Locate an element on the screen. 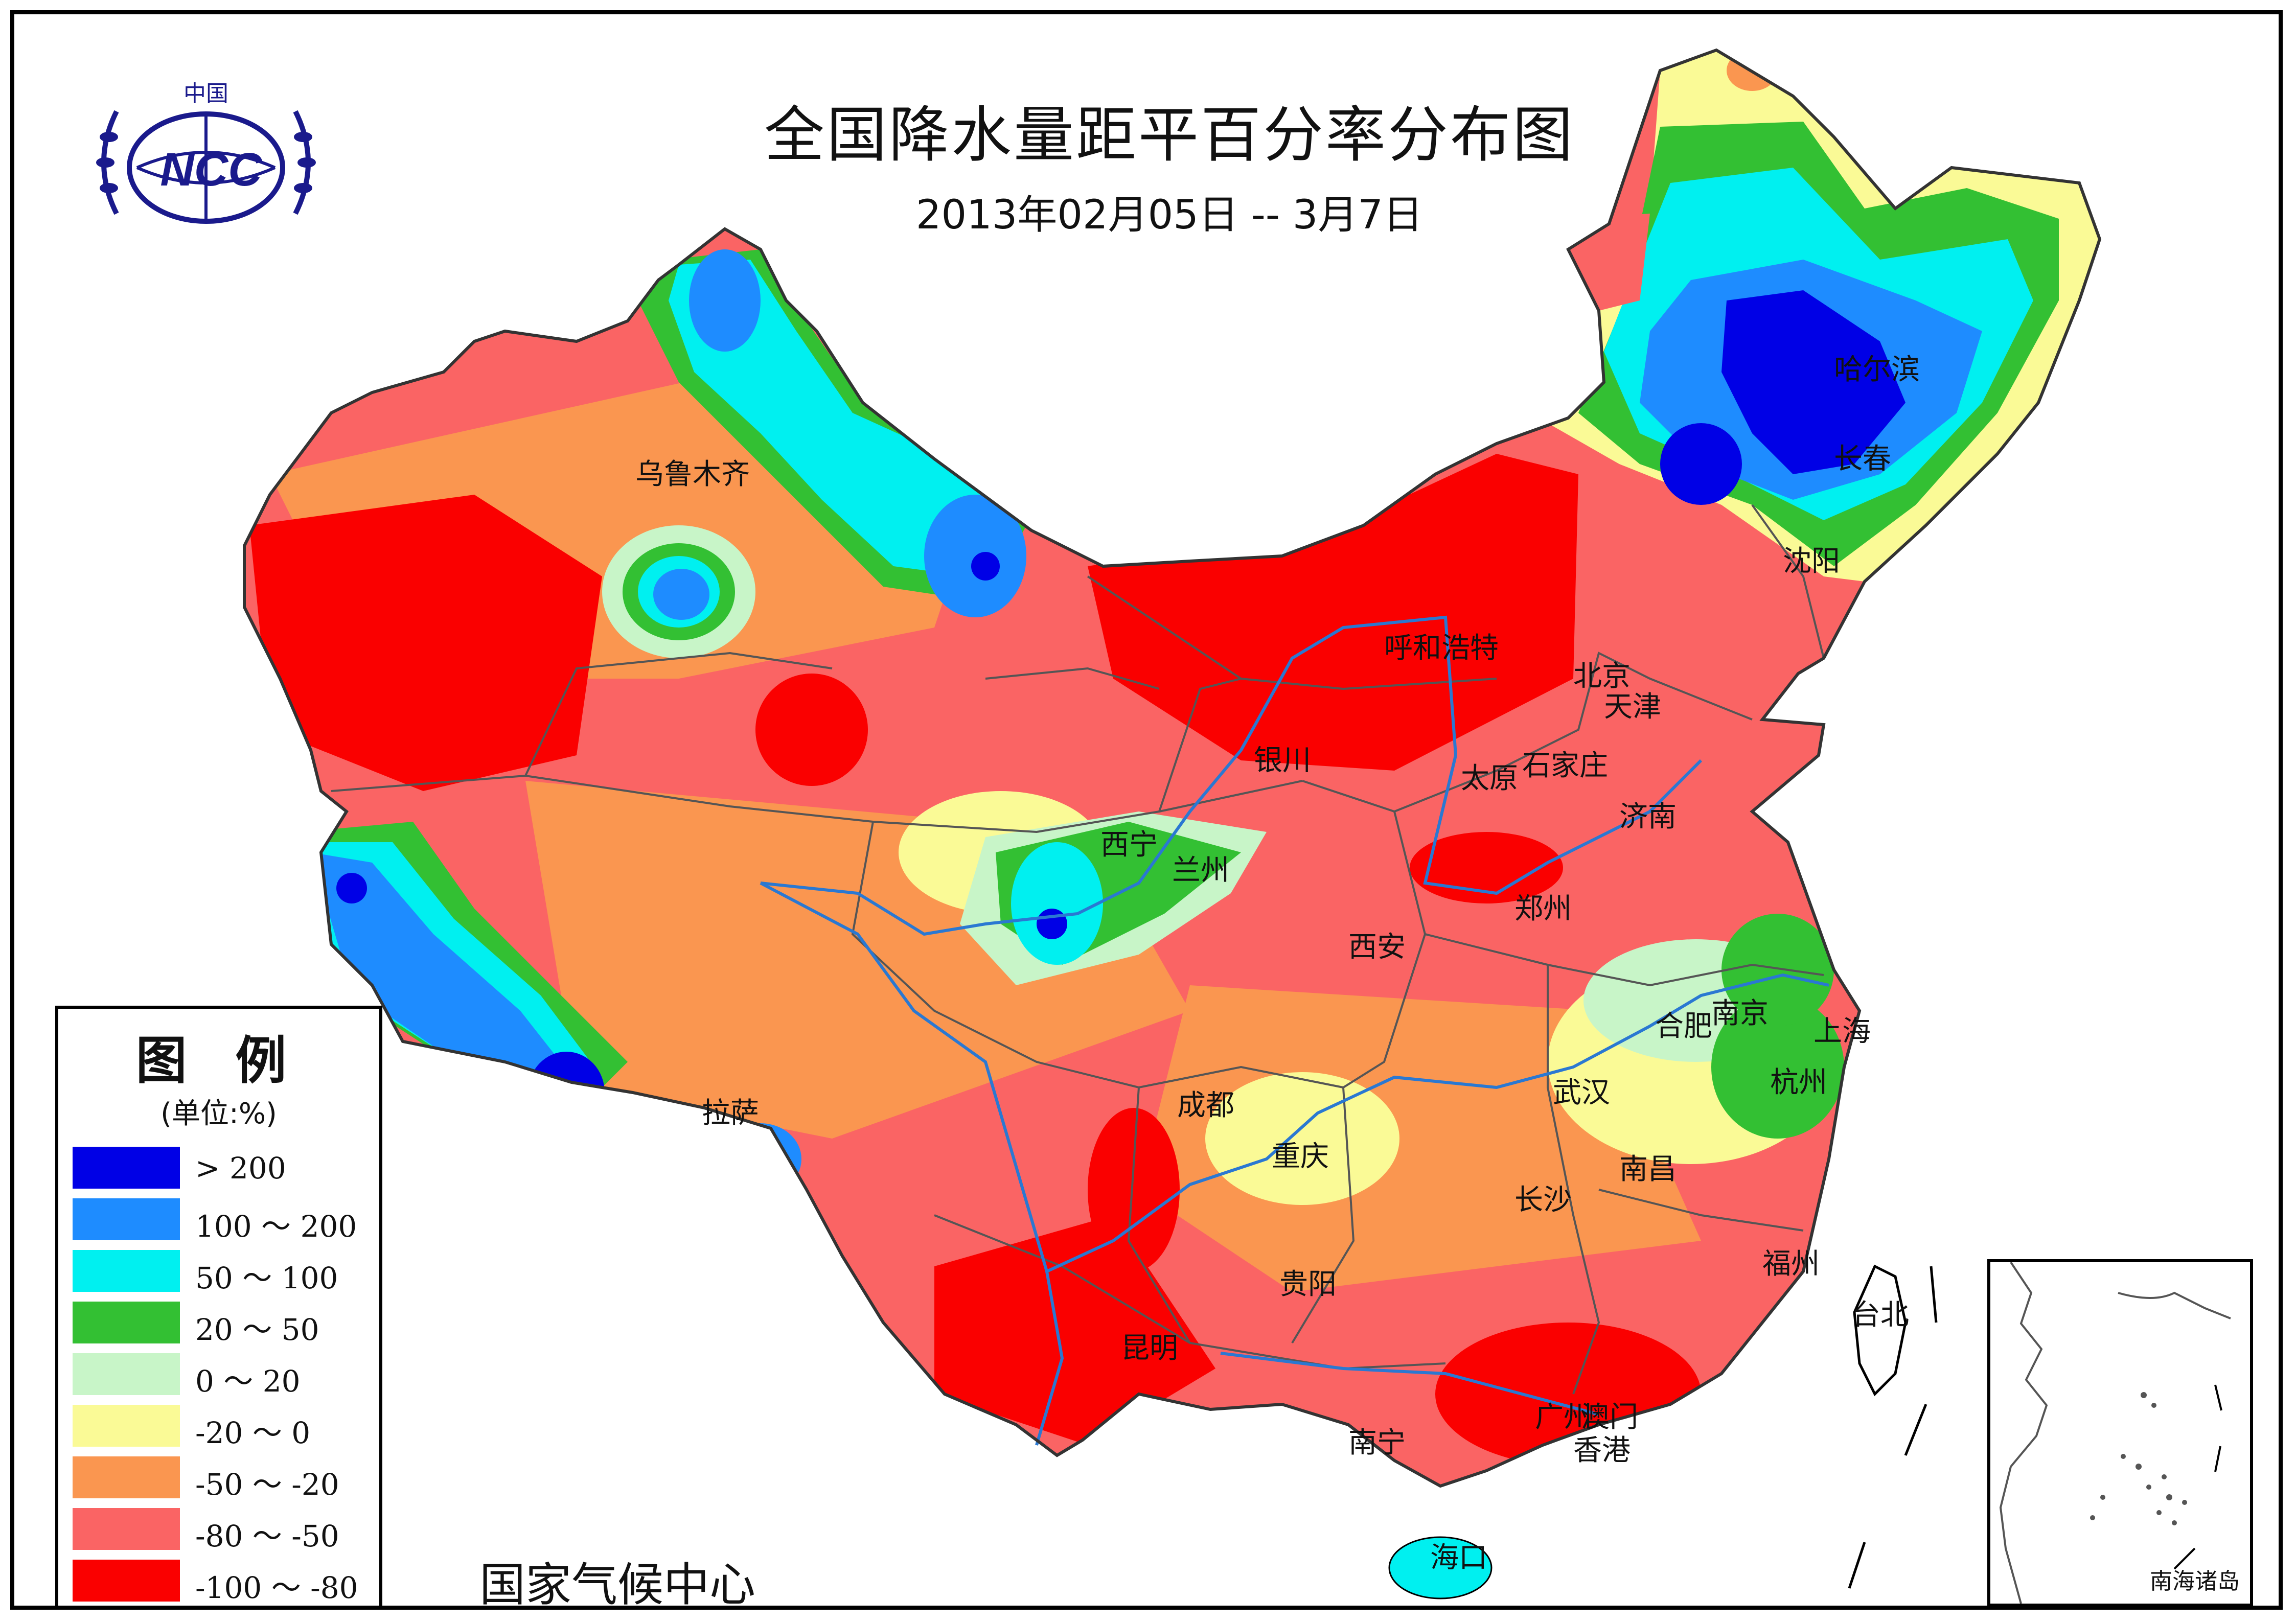 The width and height of the screenshot is (2296, 1623). legend-entry: 20 ～ 50 is located at coordinates (224, 1325).